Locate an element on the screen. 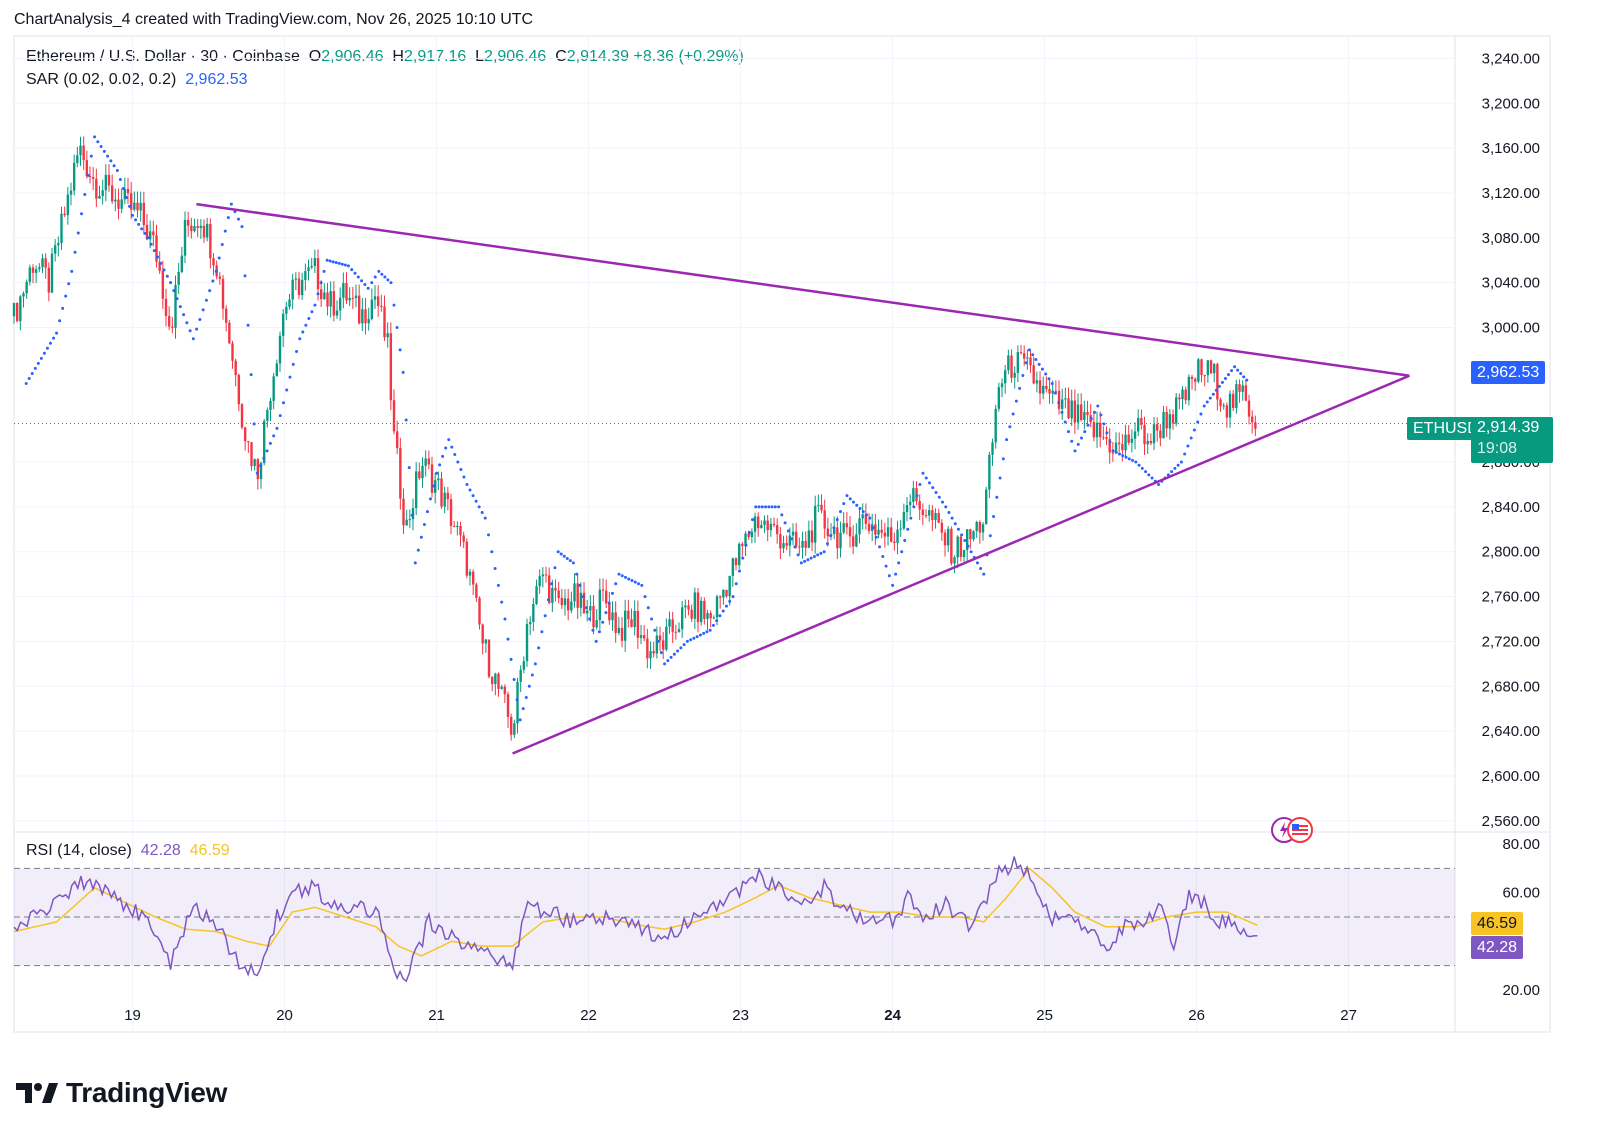 The height and width of the screenshot is (1137, 1600). rsi-legend: RSI (14, close) 42.28 46.59 is located at coordinates (128, 851).